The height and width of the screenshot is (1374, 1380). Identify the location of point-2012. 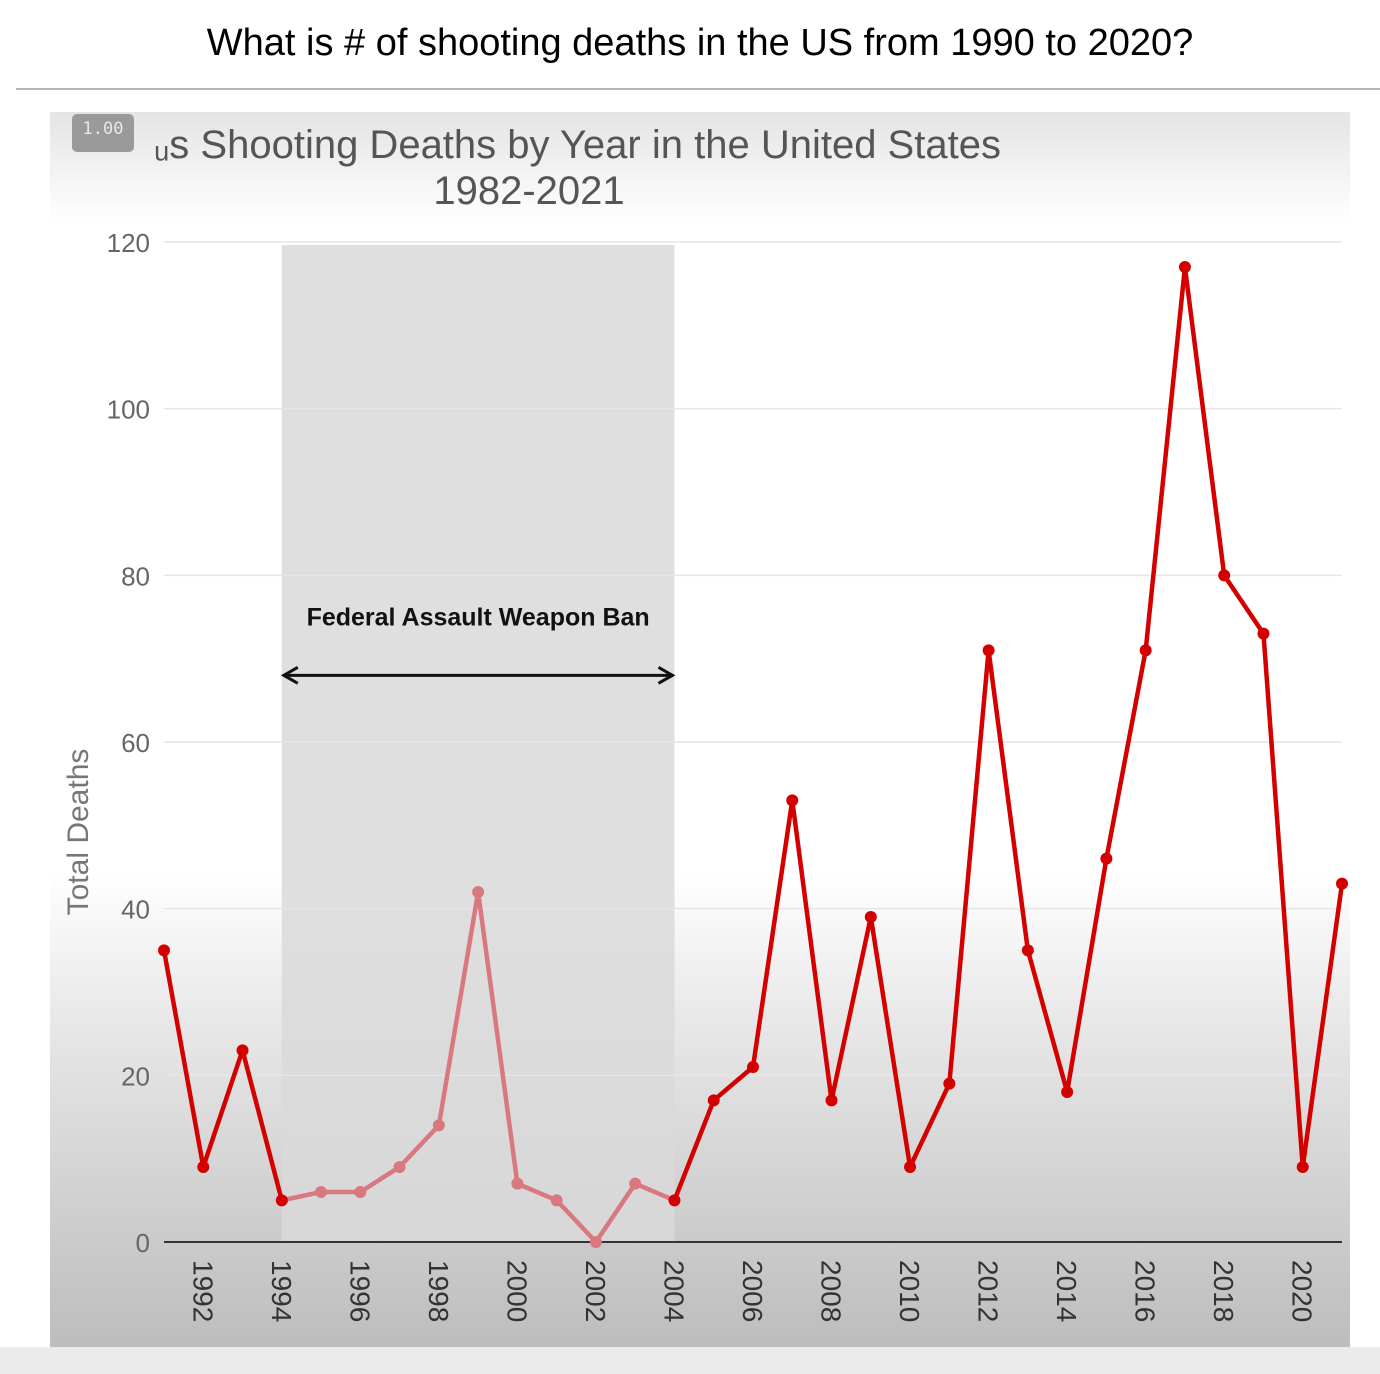
(988, 650).